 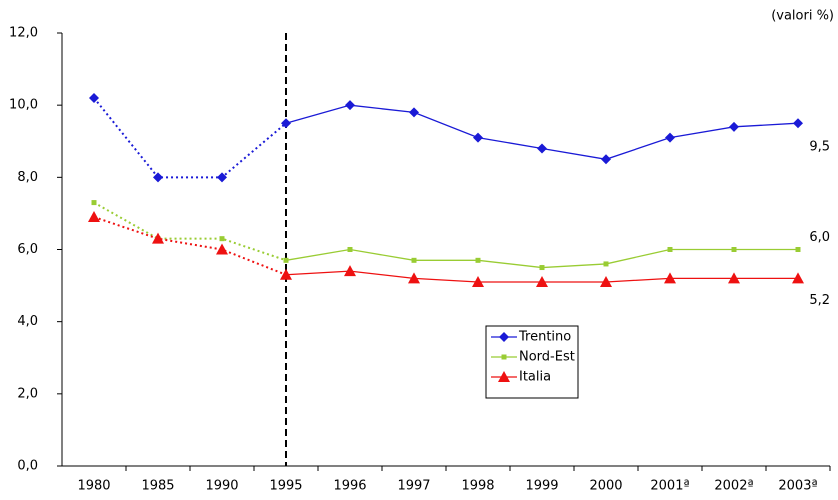 What do you see at coordinates (285, 486) in the screenshot?
I see `x-tick-label: 1995` at bounding box center [285, 486].